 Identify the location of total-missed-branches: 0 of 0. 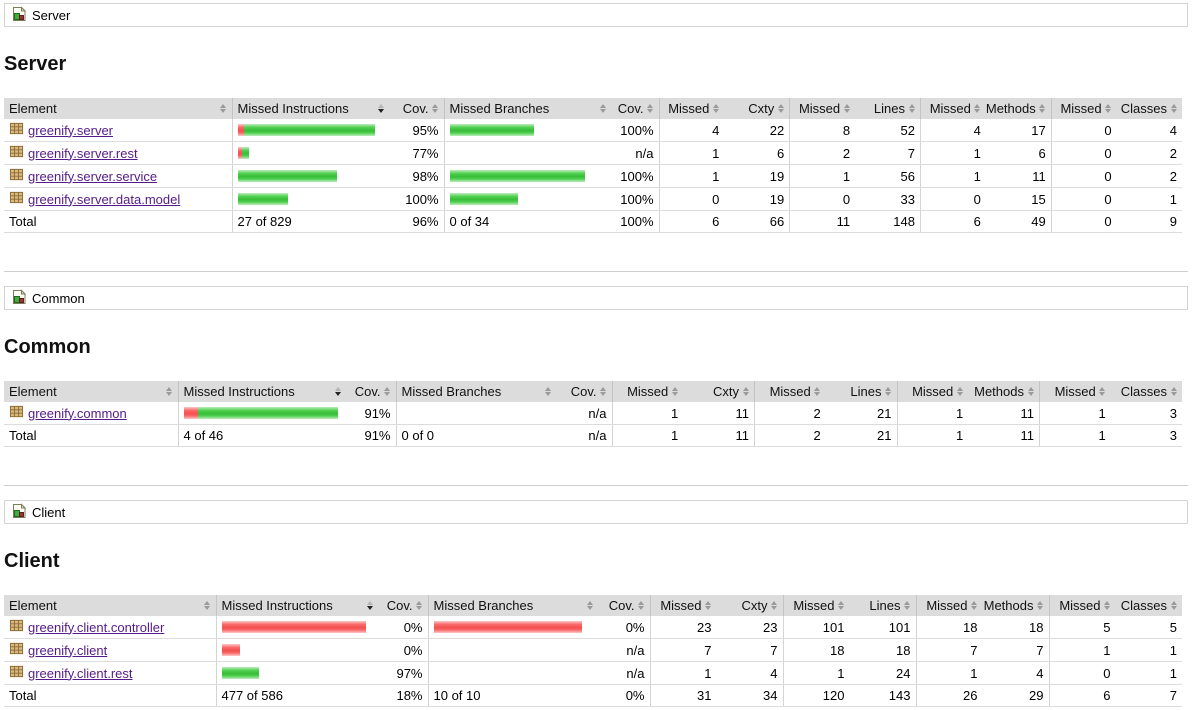
(475, 435).